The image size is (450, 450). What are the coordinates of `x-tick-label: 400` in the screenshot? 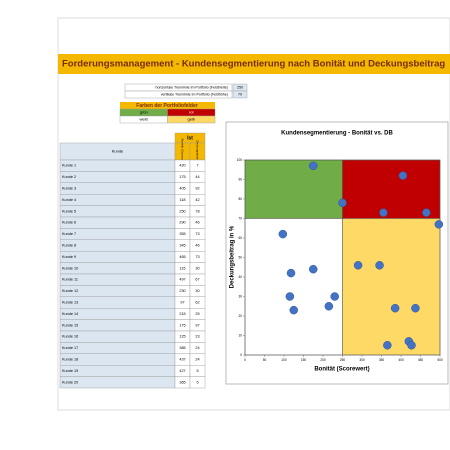 It's located at (401, 360).